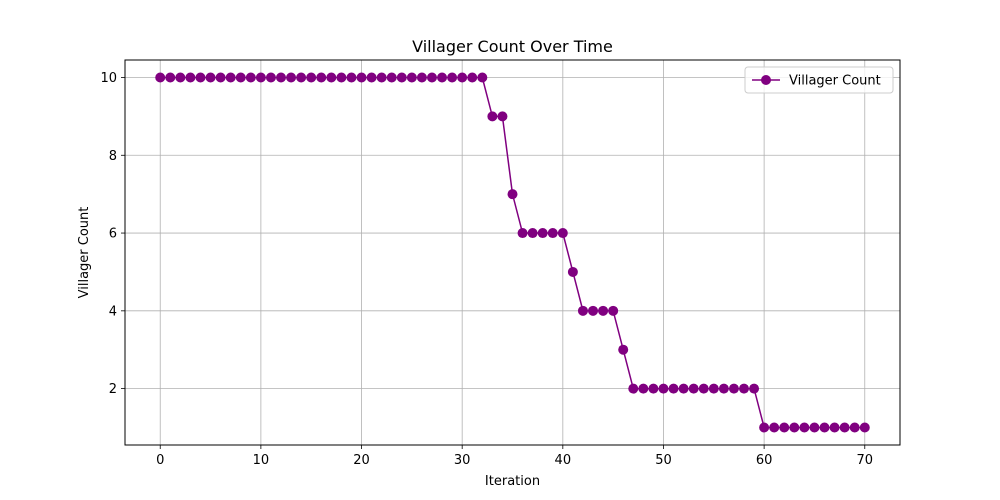 The height and width of the screenshot is (500, 1000). I want to click on x-axis-ticks: 0 10 20 30 40 50 60 70, so click(514, 456).